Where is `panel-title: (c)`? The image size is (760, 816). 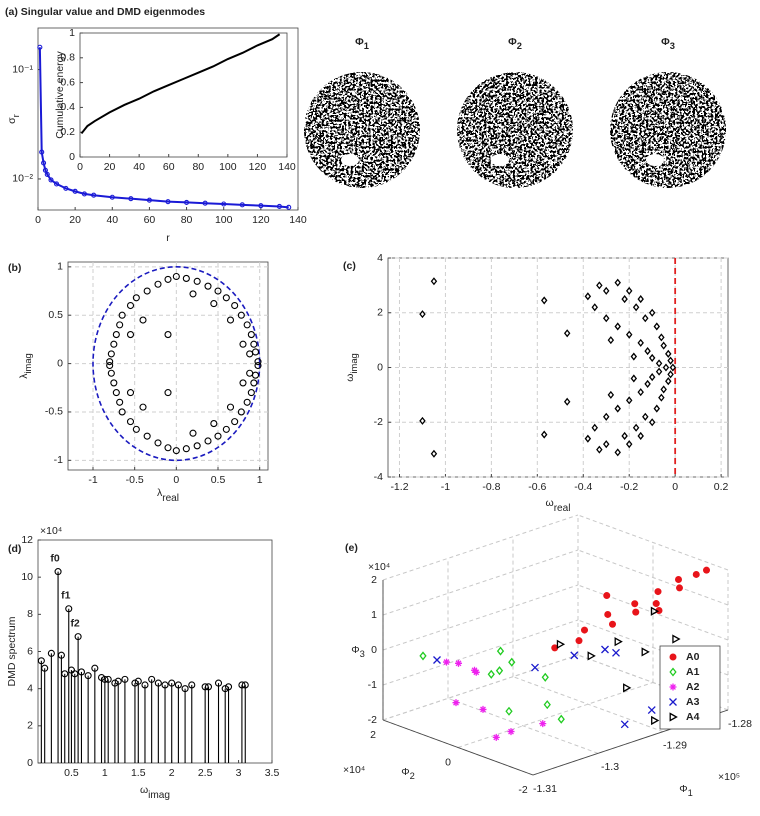 panel-title: (c) is located at coordinates (349, 266).